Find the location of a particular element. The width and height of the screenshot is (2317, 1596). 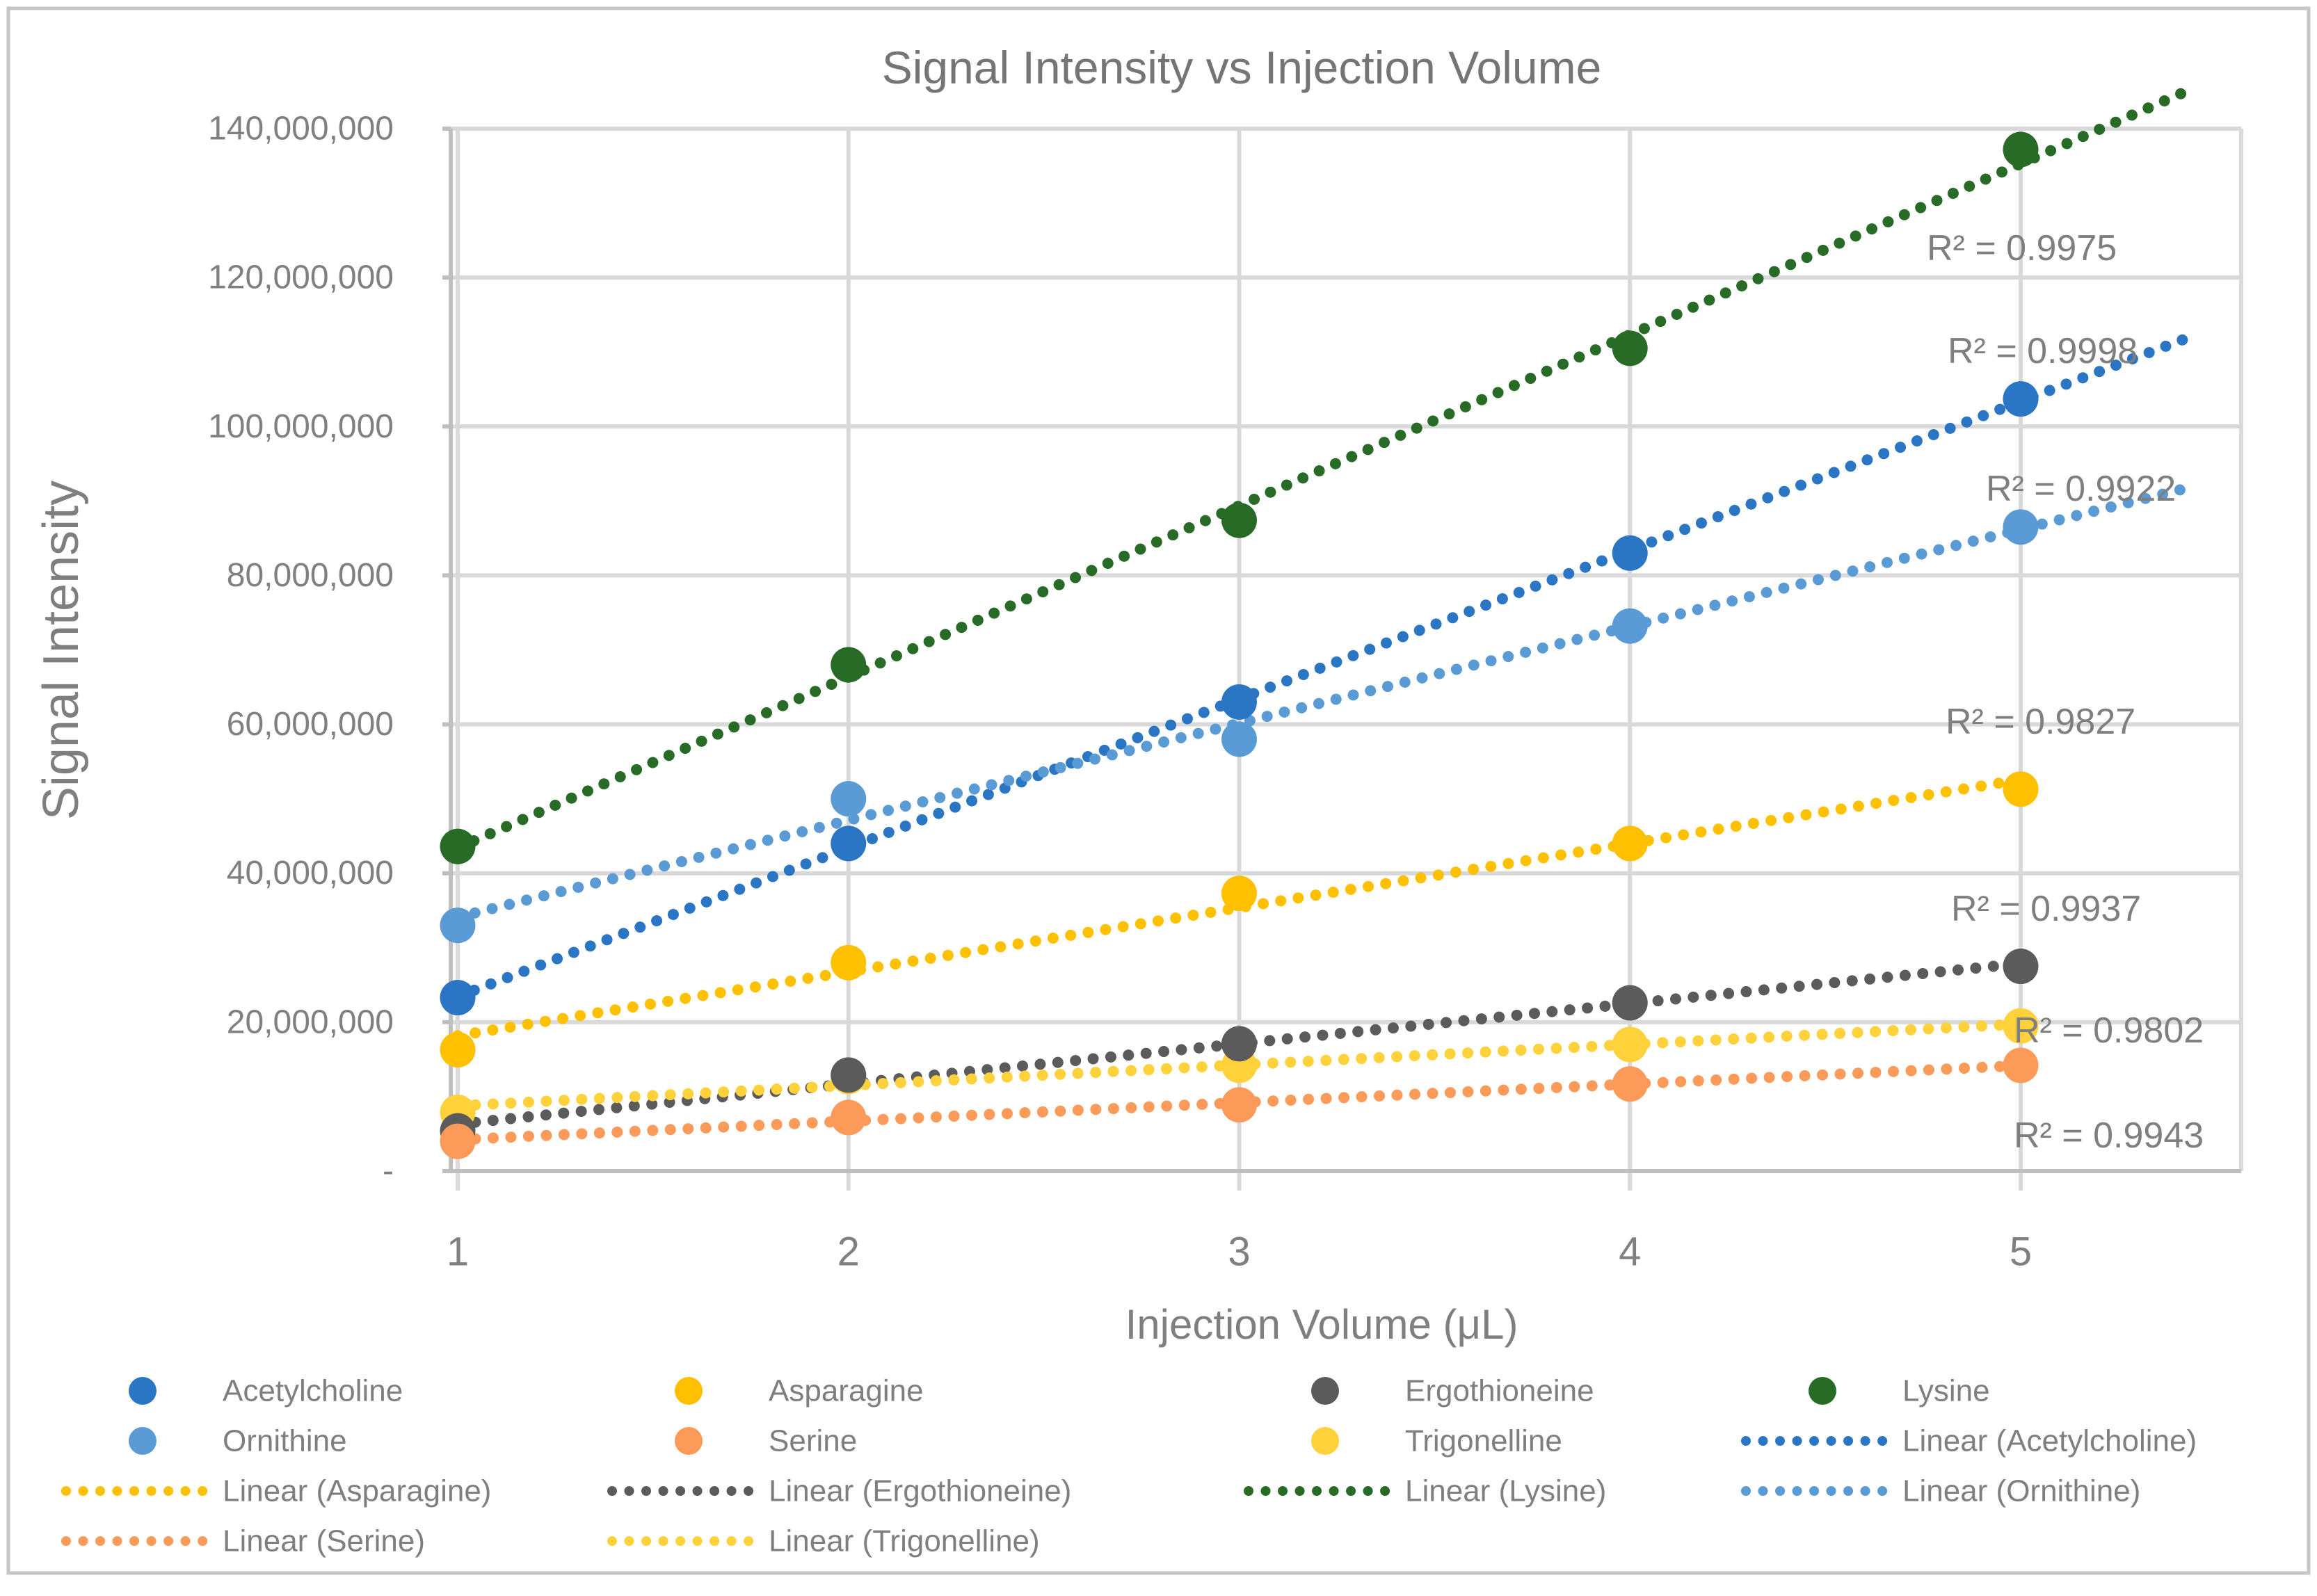

y-tick-label: 40,000,000 is located at coordinates (310, 873).